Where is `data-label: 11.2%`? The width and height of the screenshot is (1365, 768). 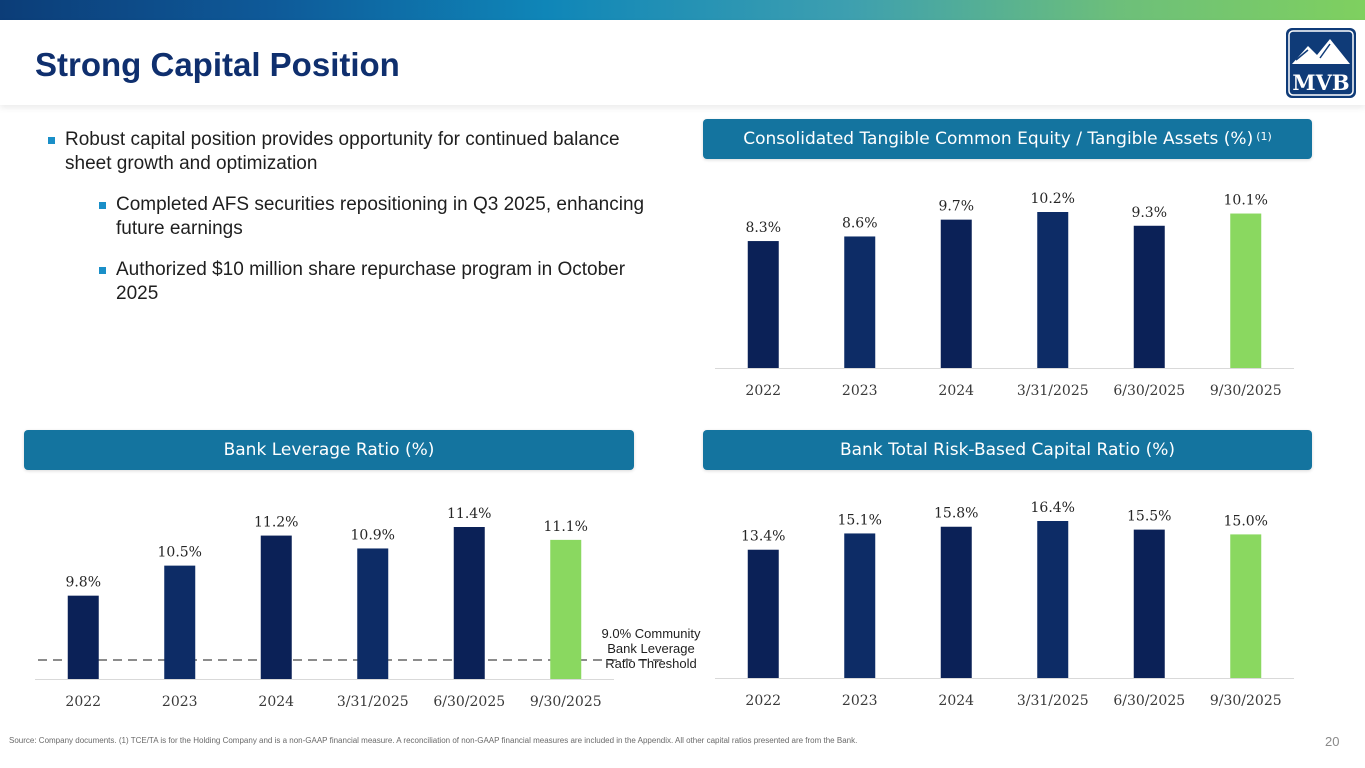 data-label: 11.2% is located at coordinates (276, 523).